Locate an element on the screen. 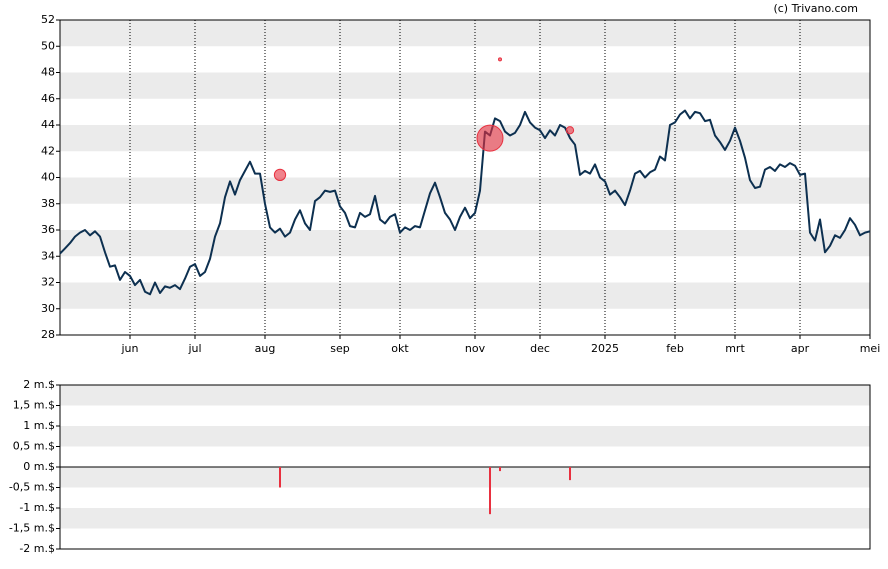 The height and width of the screenshot is (569, 888). y-tick-label: 1,5 m.$ is located at coordinates (34, 405).